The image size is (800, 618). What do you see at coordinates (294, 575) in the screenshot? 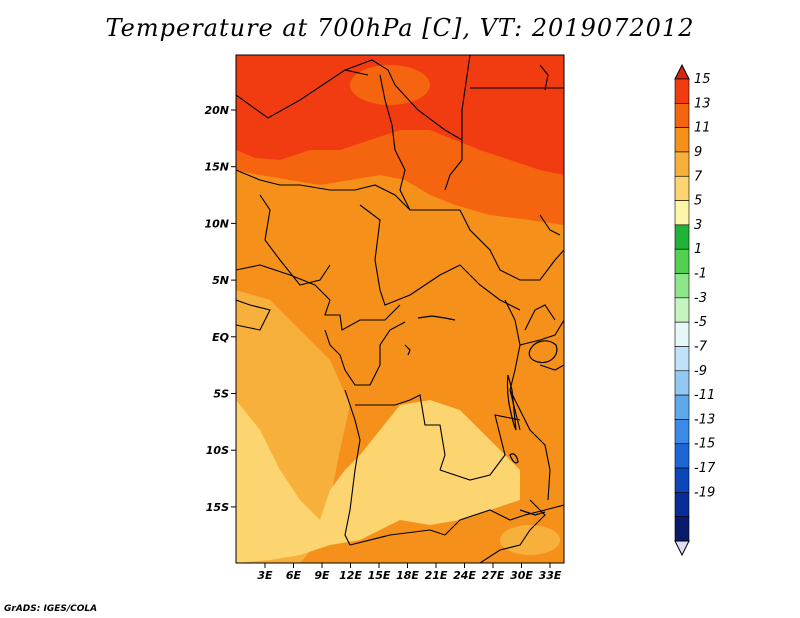
I see `lon-label: 6E` at bounding box center [294, 575].